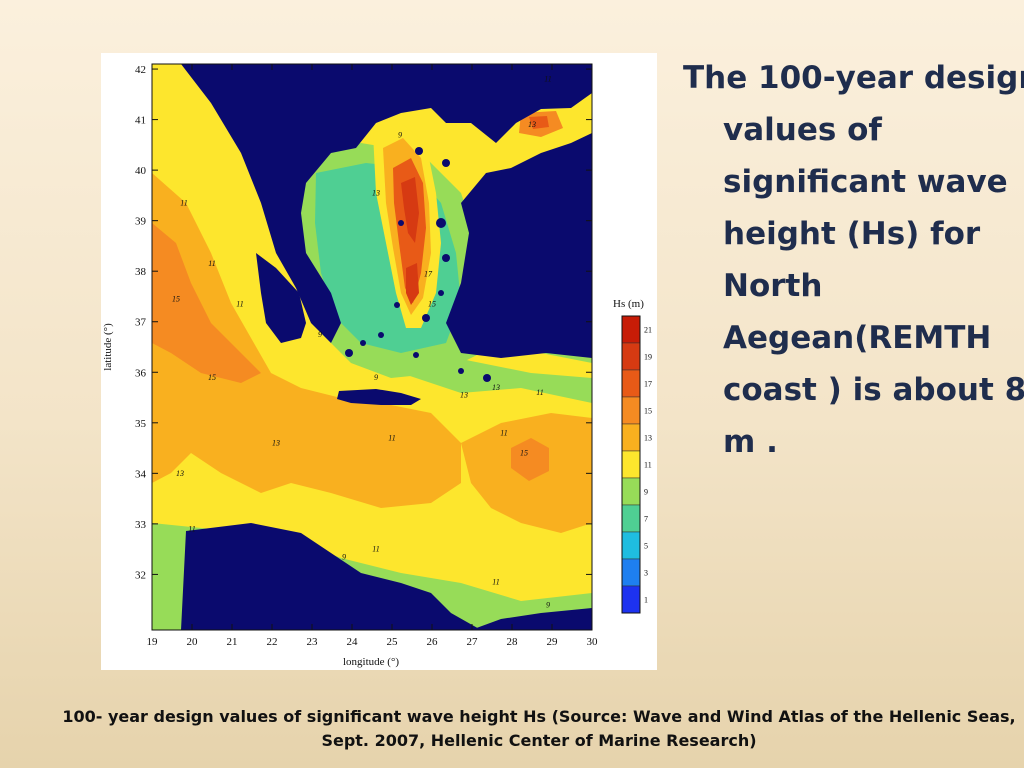 Image resolution: width=1024 pixels, height=768 pixels. I want to click on colorbar: Hs (m) 21 19 17 15 13 11 9 7 5 3 1, so click(632, 456).